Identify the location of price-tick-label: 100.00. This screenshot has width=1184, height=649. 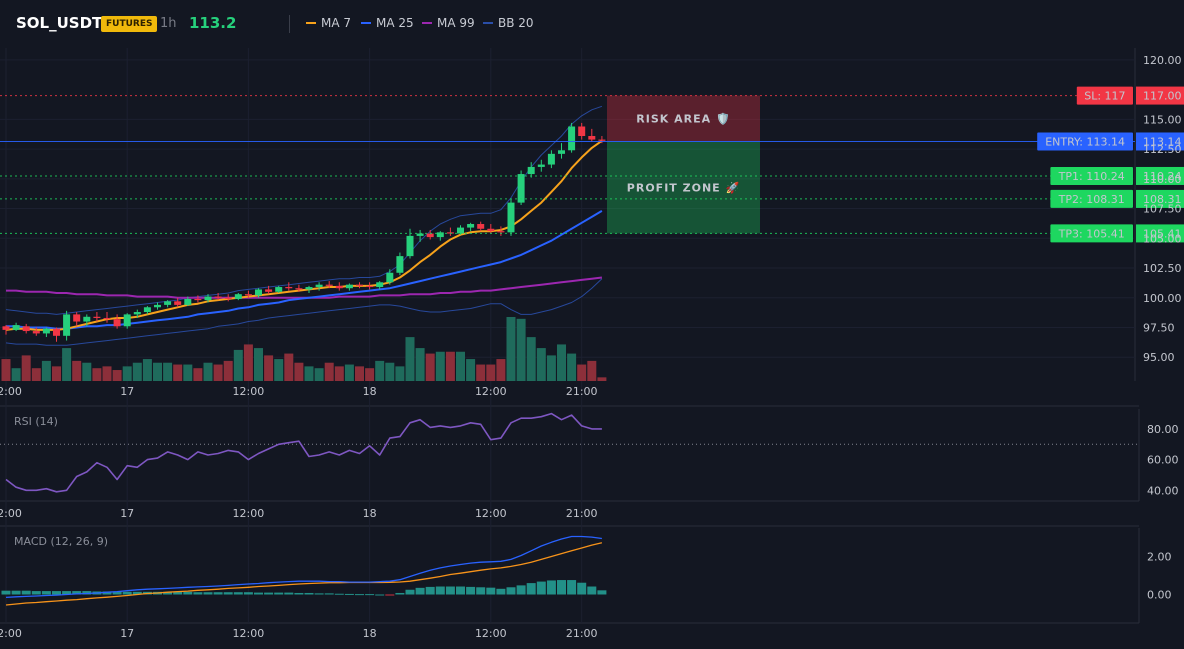
(1162, 298).